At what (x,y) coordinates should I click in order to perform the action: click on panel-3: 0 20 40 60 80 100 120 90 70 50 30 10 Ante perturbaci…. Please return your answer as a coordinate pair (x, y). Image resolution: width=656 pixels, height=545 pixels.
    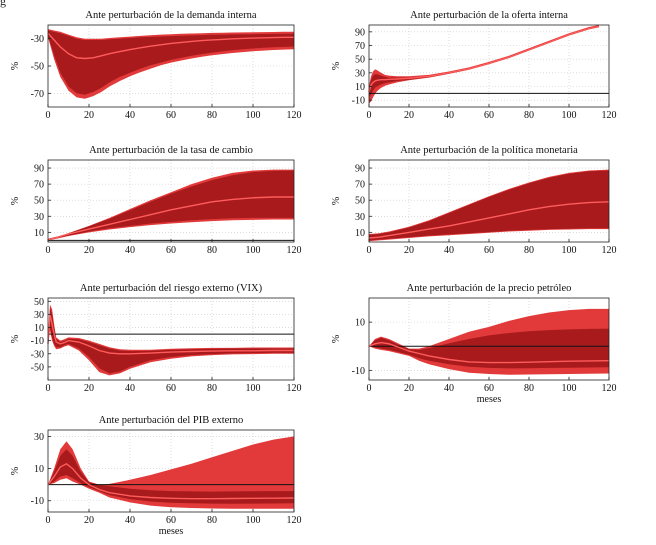
    Looking at the image, I should click on (156, 200).